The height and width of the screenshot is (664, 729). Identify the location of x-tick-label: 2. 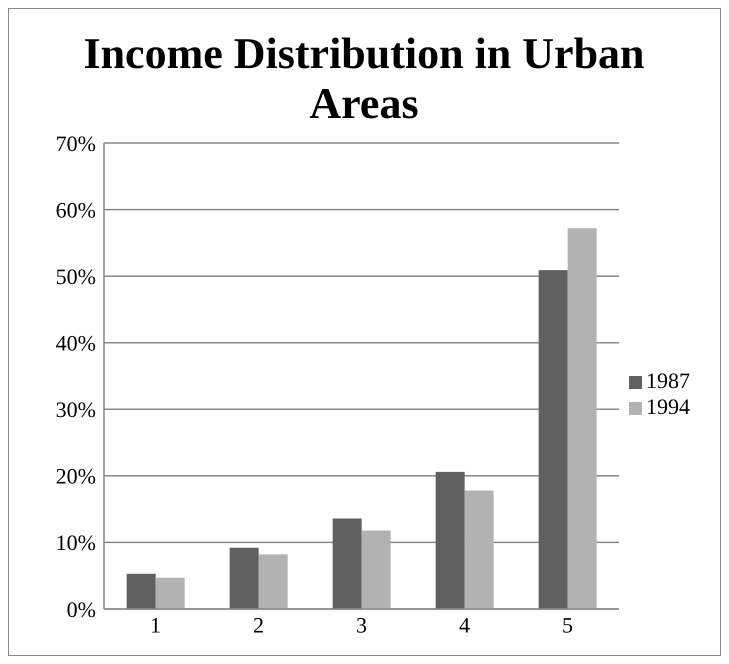
(258, 625).